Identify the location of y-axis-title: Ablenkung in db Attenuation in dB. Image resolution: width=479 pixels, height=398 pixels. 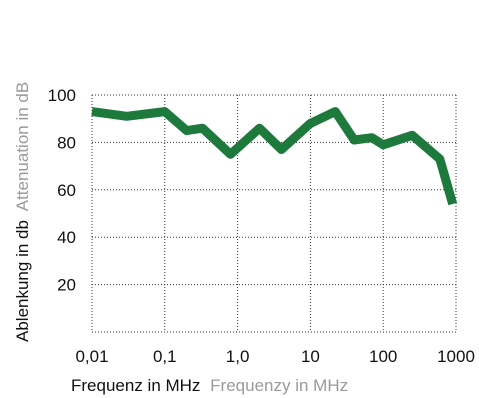
(22, 212).